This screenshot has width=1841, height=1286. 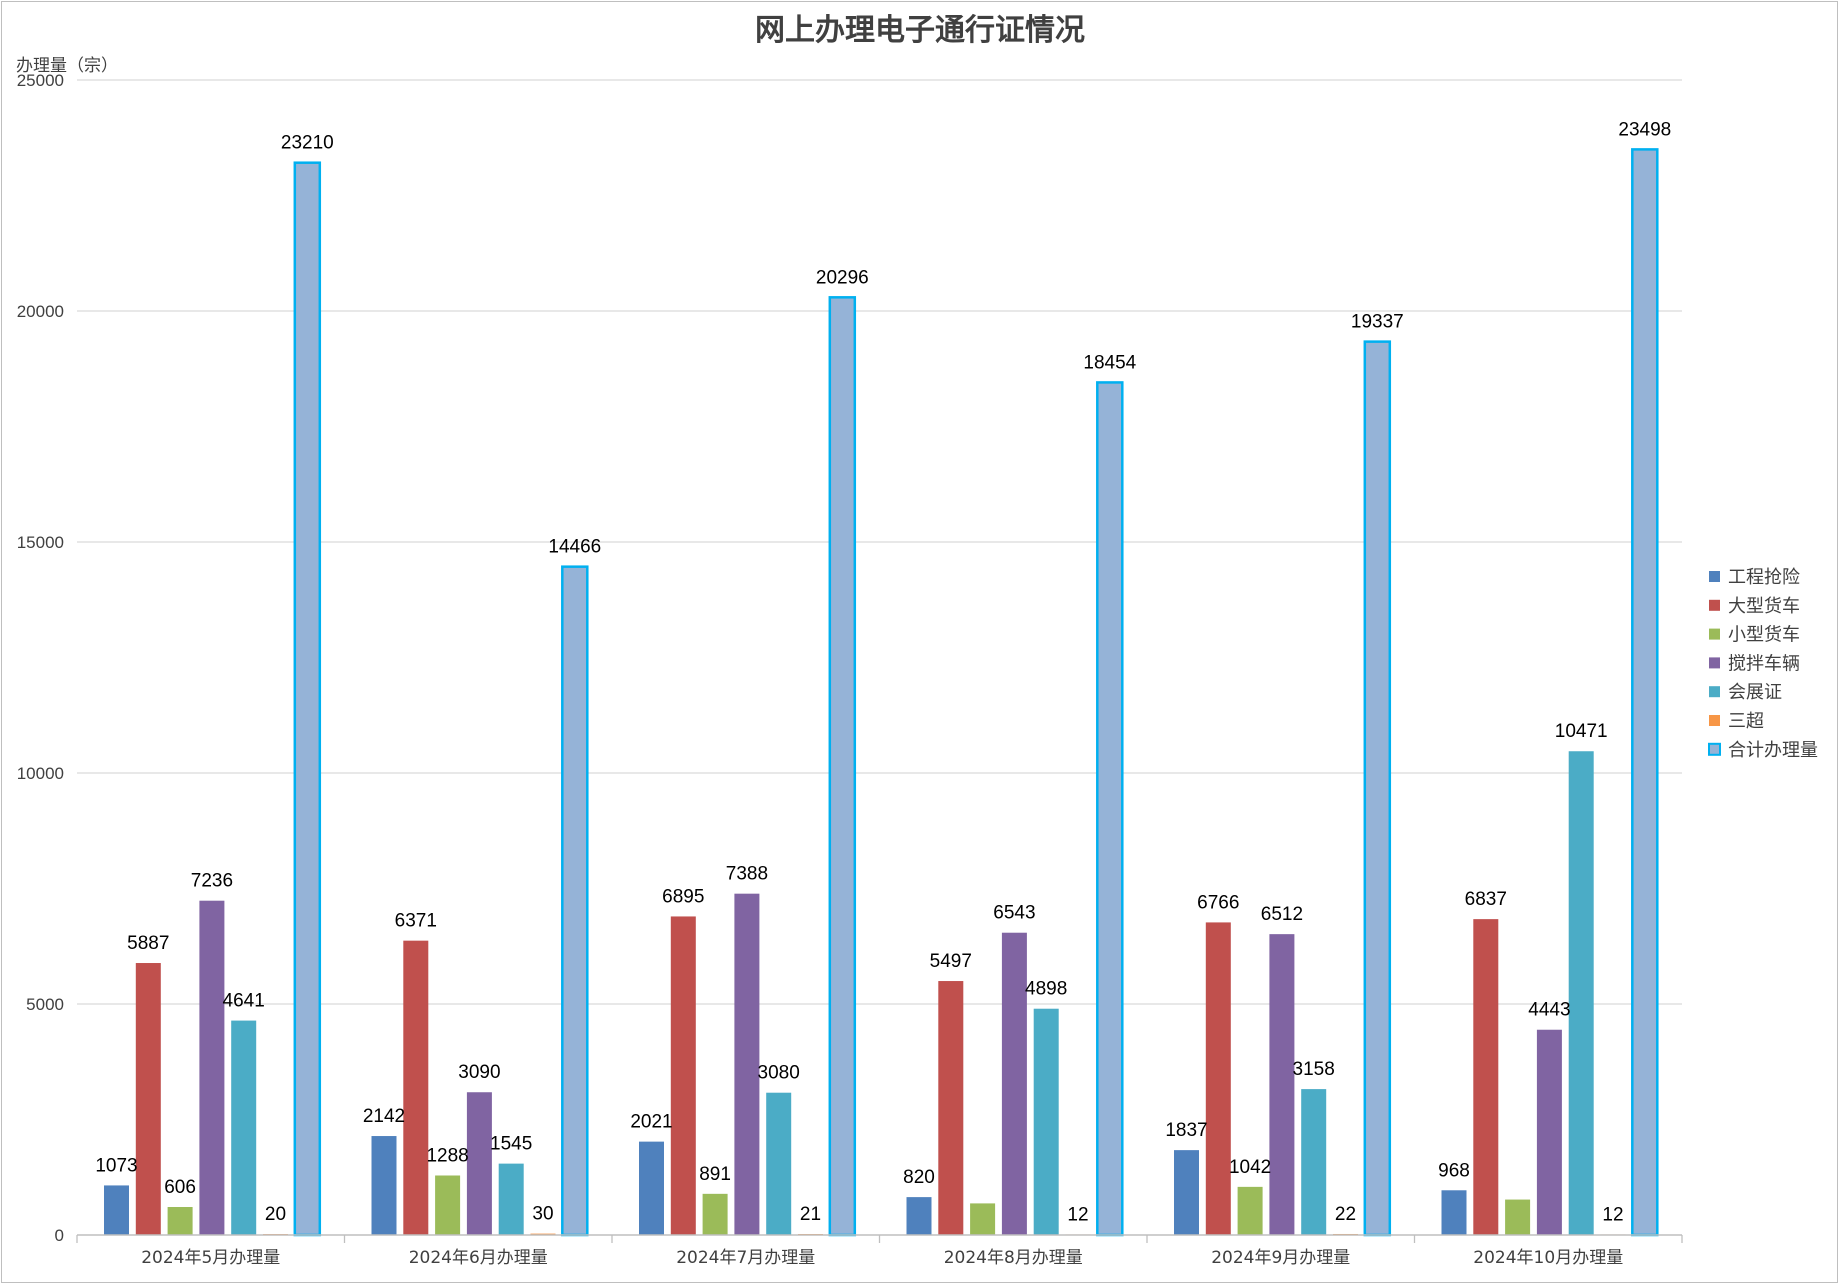 I want to click on data-label: 4443, so click(x=1549, y=1010).